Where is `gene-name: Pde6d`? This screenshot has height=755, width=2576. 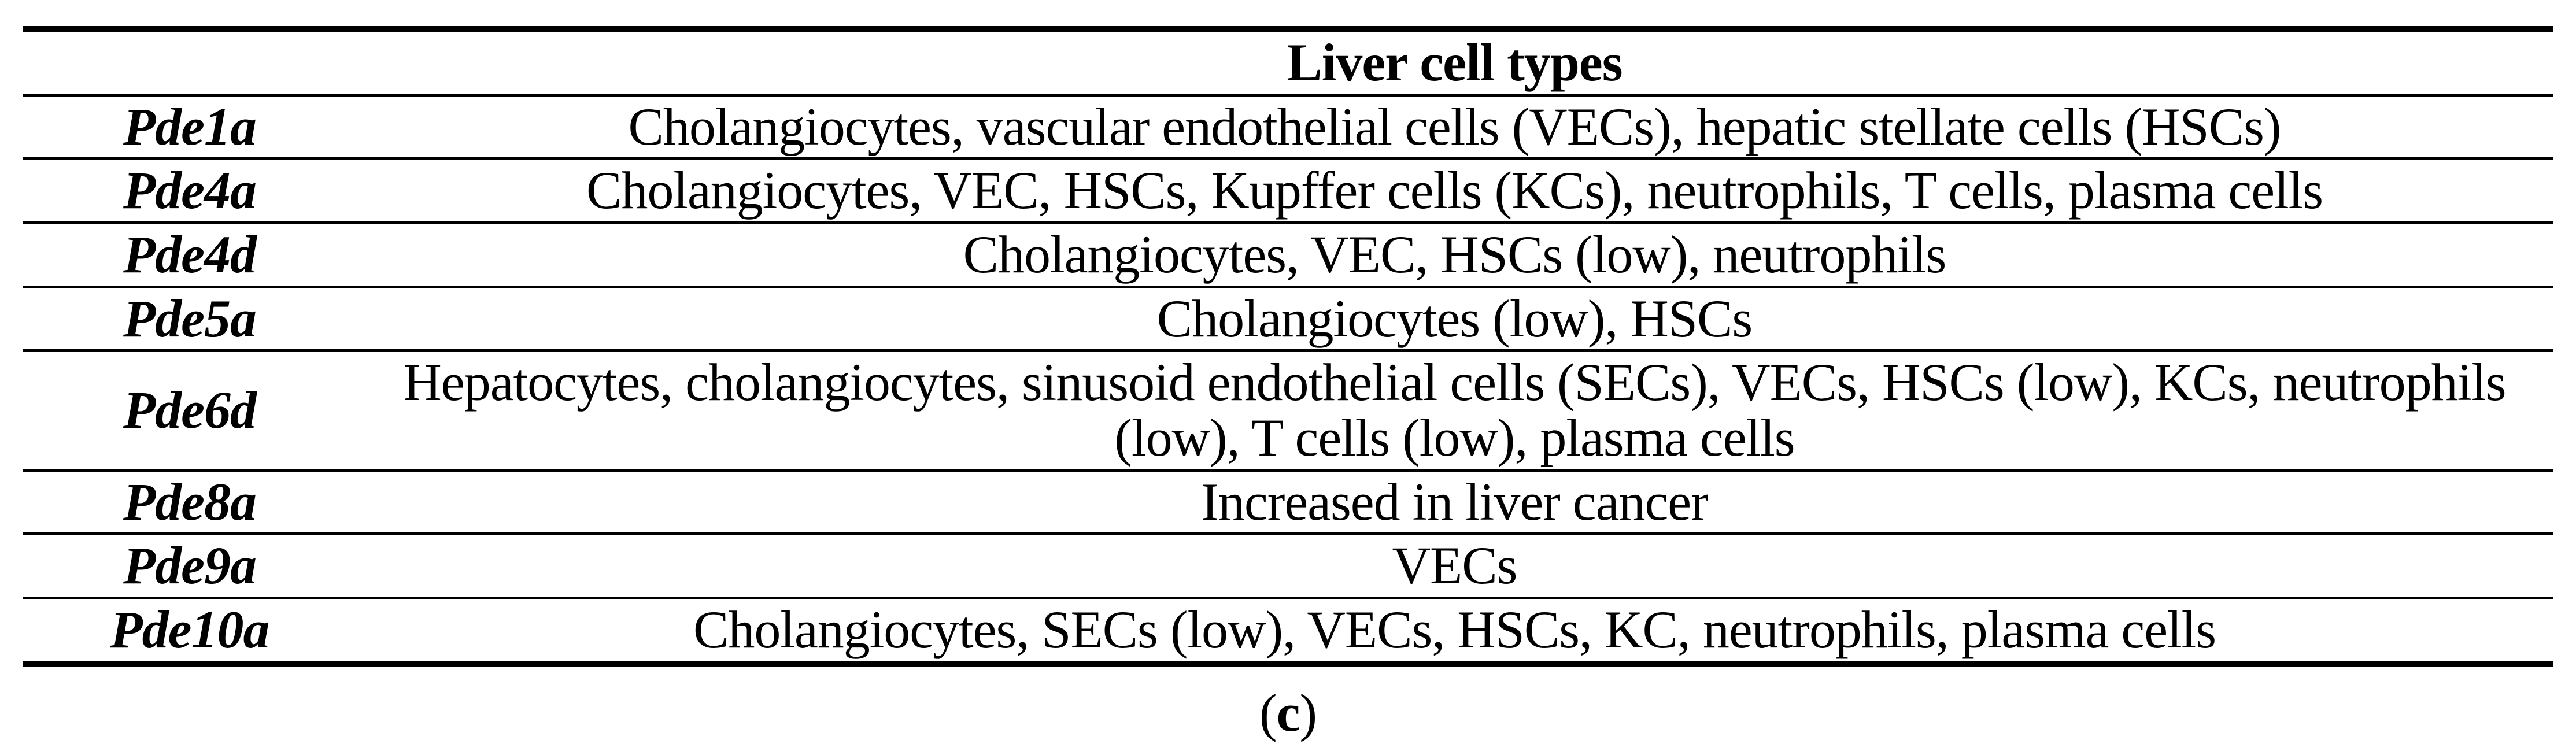
gene-name: Pde6d is located at coordinates (189, 411).